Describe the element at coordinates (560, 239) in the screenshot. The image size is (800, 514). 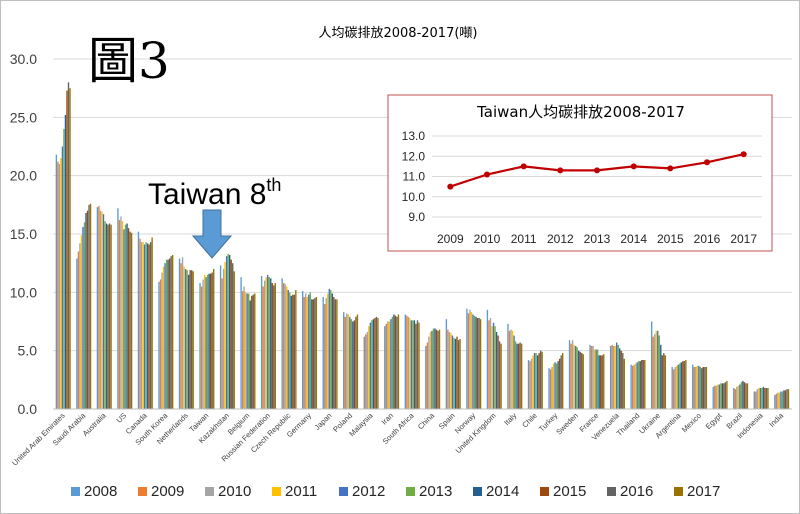
I see `inset-x-tick-label: 2012` at that location.